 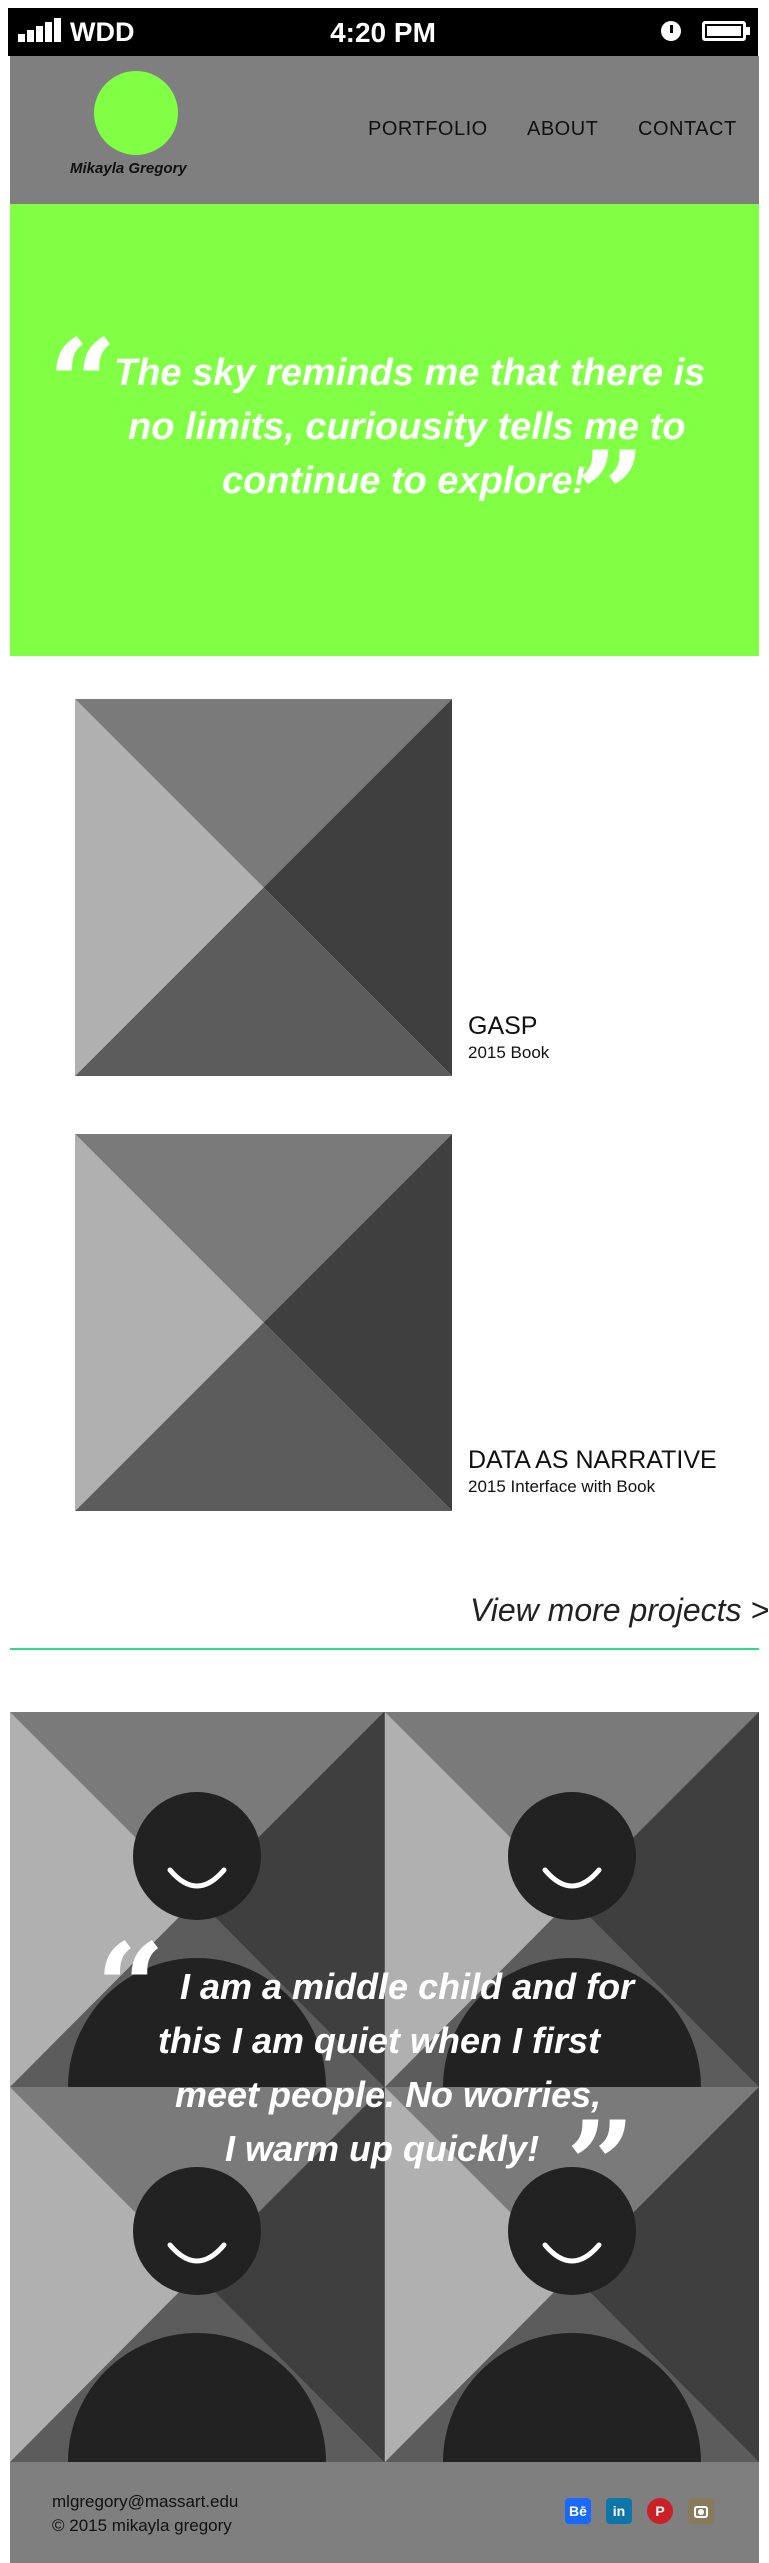 I want to click on view-more-projects-link: View more projects >, so click(x=619, y=1610).